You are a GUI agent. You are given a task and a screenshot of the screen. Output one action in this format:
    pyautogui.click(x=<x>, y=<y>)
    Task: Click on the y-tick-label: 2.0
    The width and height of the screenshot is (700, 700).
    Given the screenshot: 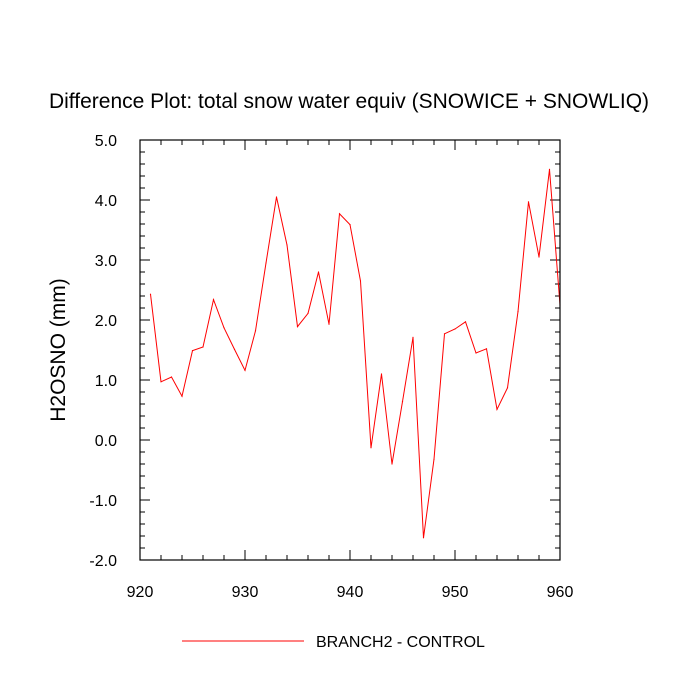 What is the action you would take?
    pyautogui.click(x=106, y=321)
    